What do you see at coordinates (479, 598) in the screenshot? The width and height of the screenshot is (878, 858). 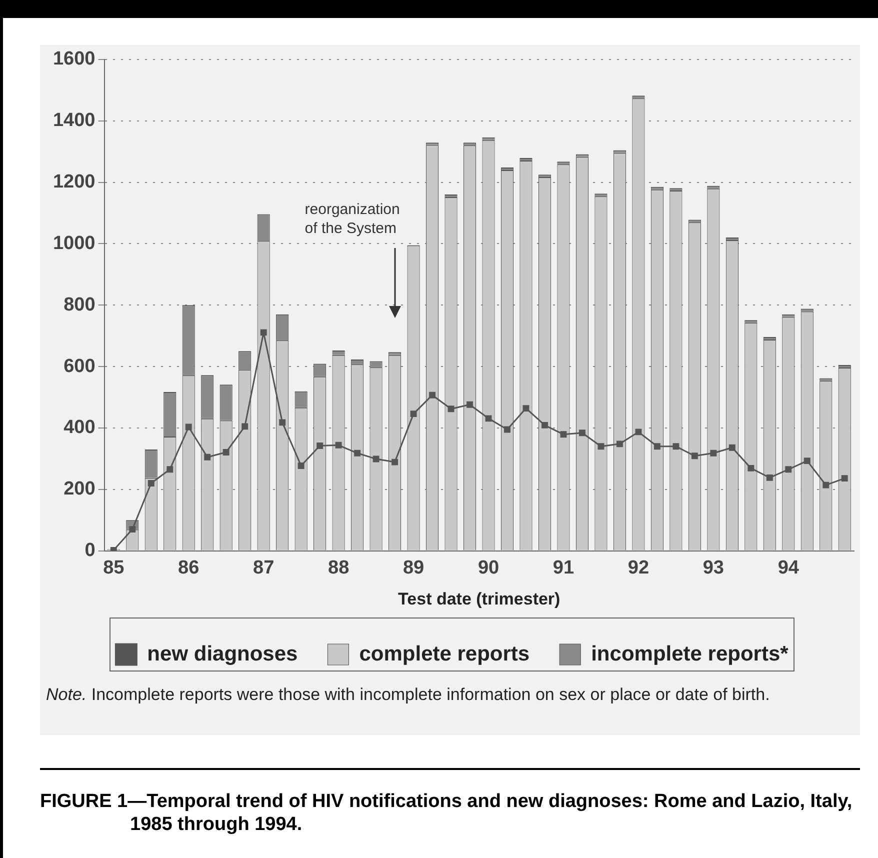 I see `x-axis-title: Test date (trimester)` at bounding box center [479, 598].